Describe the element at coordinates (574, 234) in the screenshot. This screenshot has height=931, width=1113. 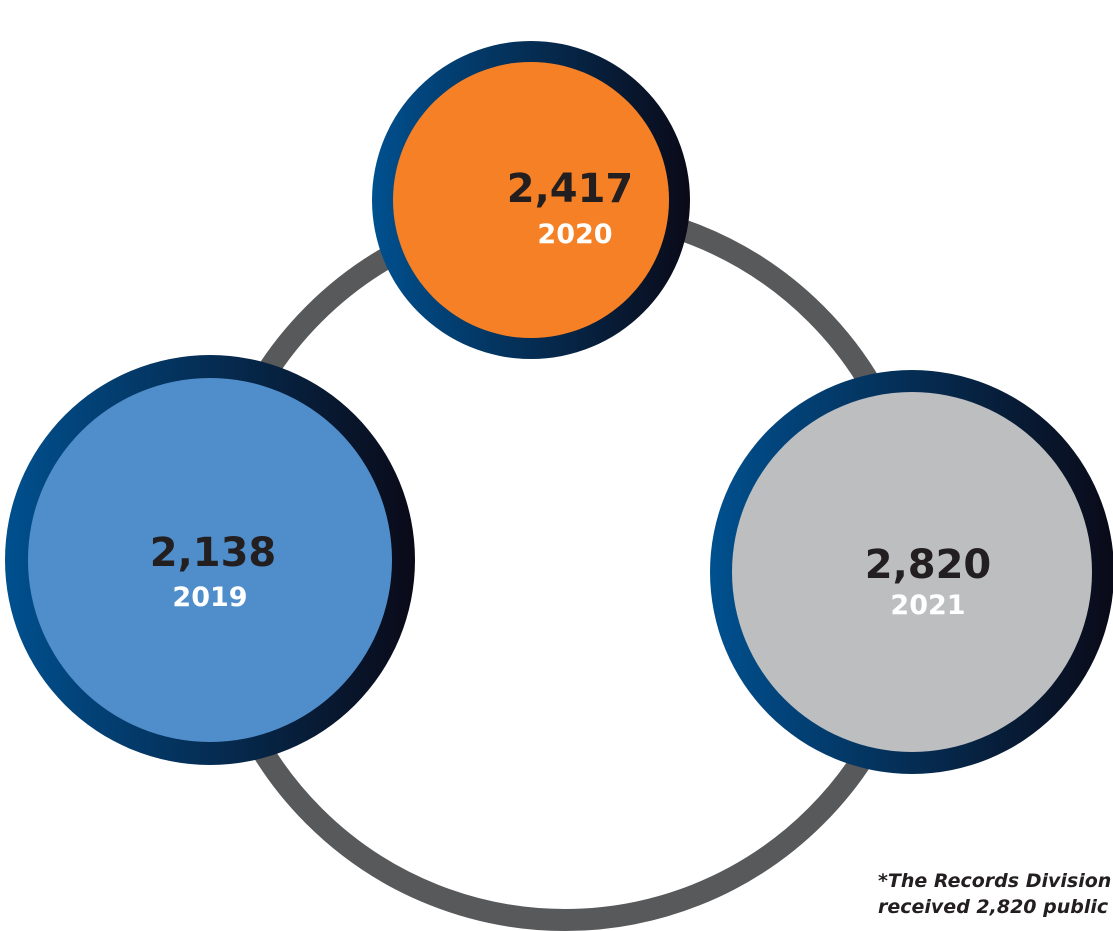
I see `node-year: 2020` at that location.